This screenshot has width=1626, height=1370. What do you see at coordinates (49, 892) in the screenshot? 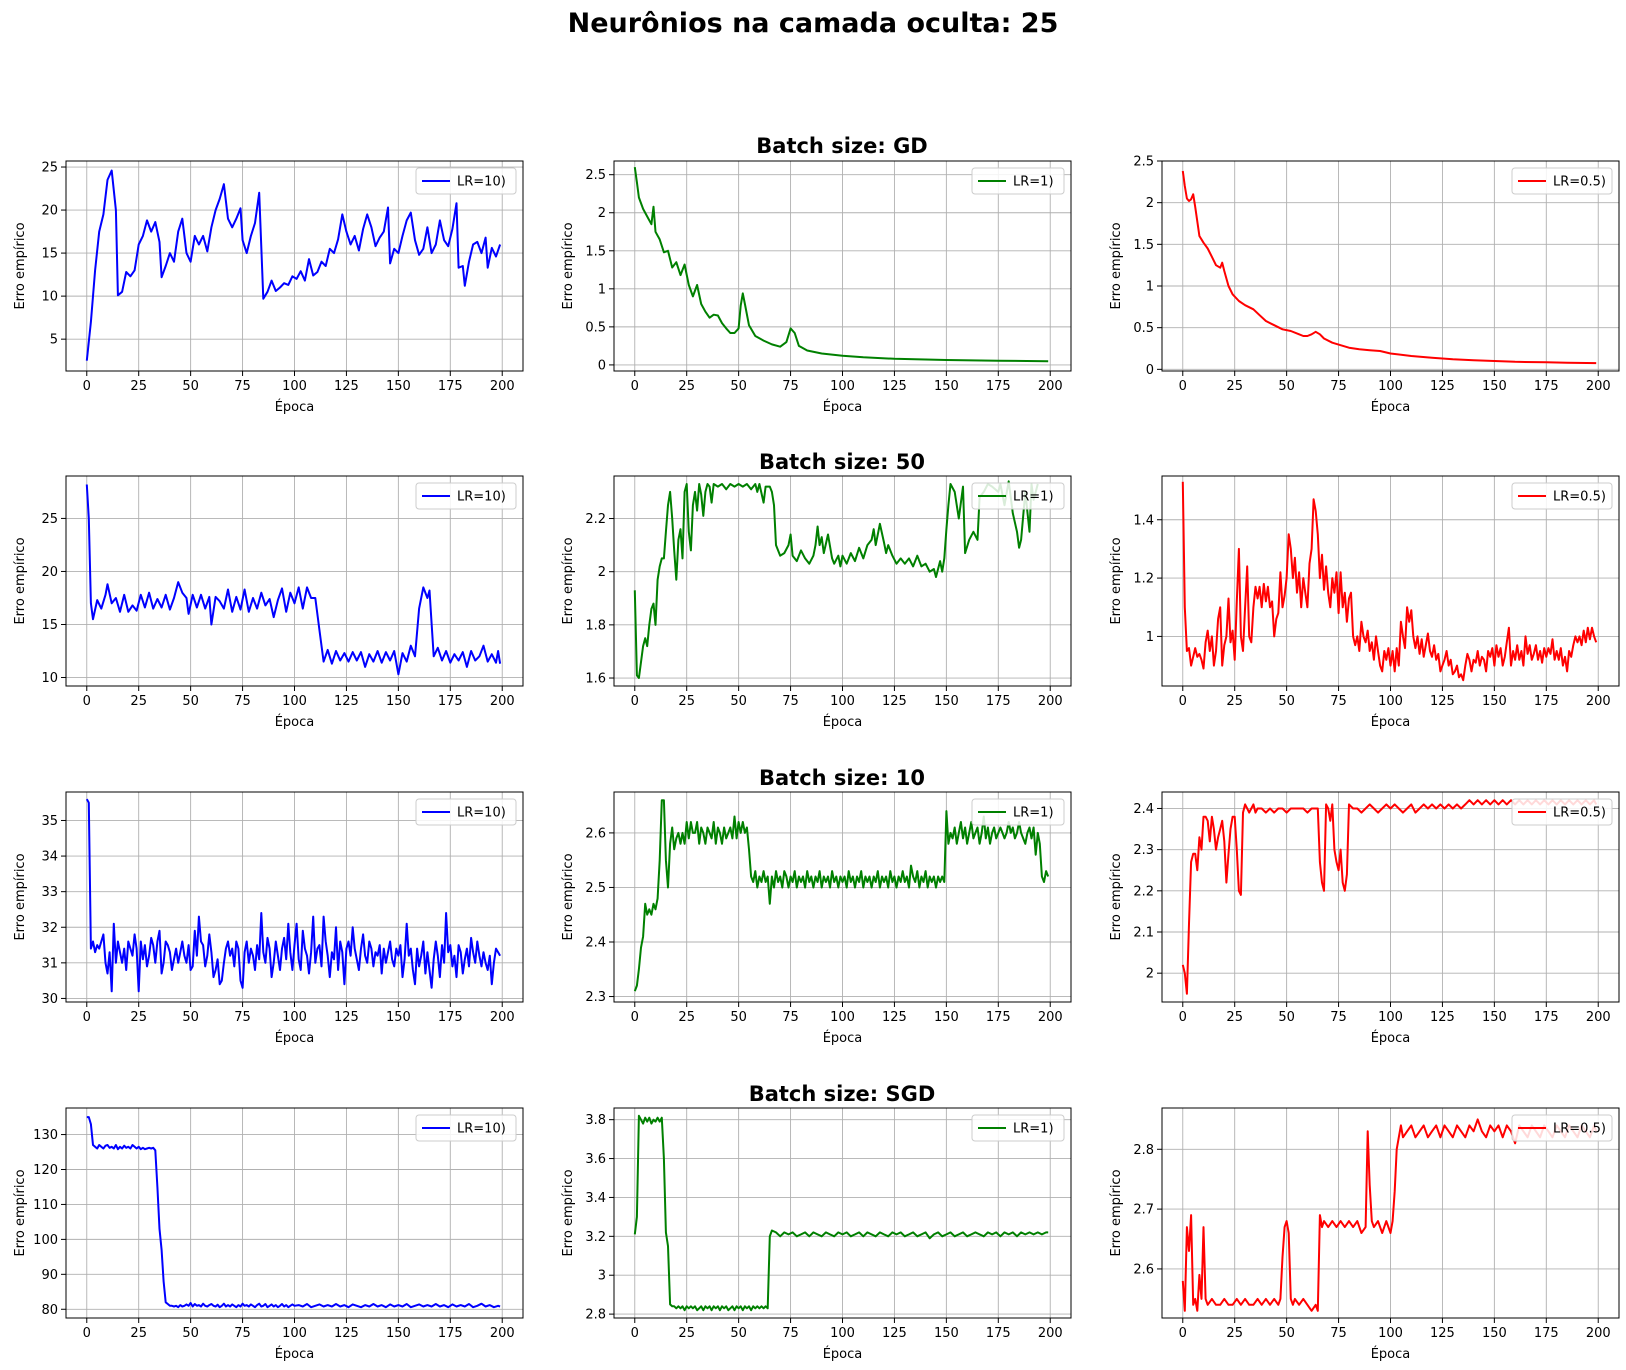
I see `y-tick-label: 33` at bounding box center [49, 892].